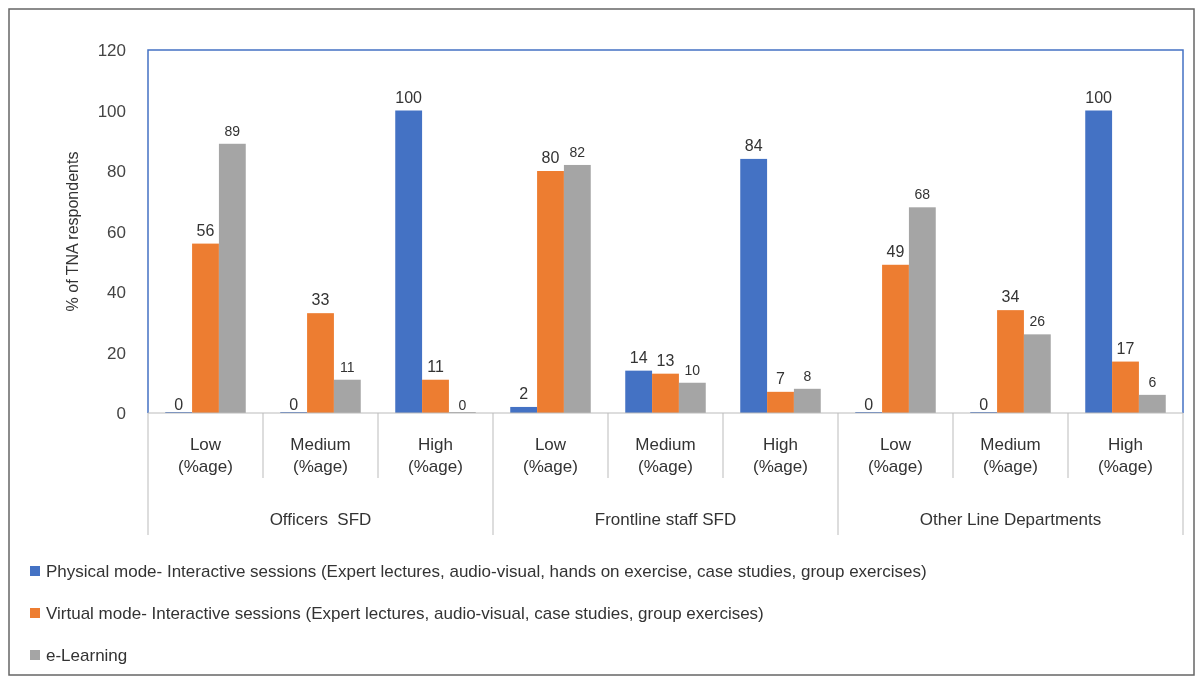 This screenshot has height=681, width=1203. I want to click on data-label: 34, so click(1010, 297).